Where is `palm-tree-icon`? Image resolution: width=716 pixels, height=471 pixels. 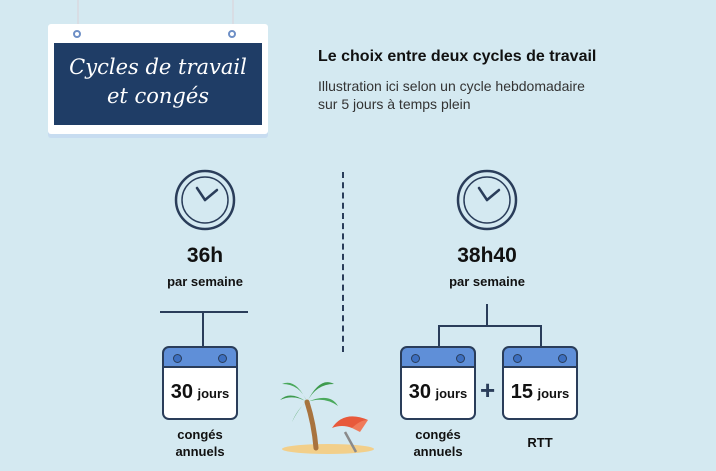
palm-tree-icon is located at coordinates (327, 418).